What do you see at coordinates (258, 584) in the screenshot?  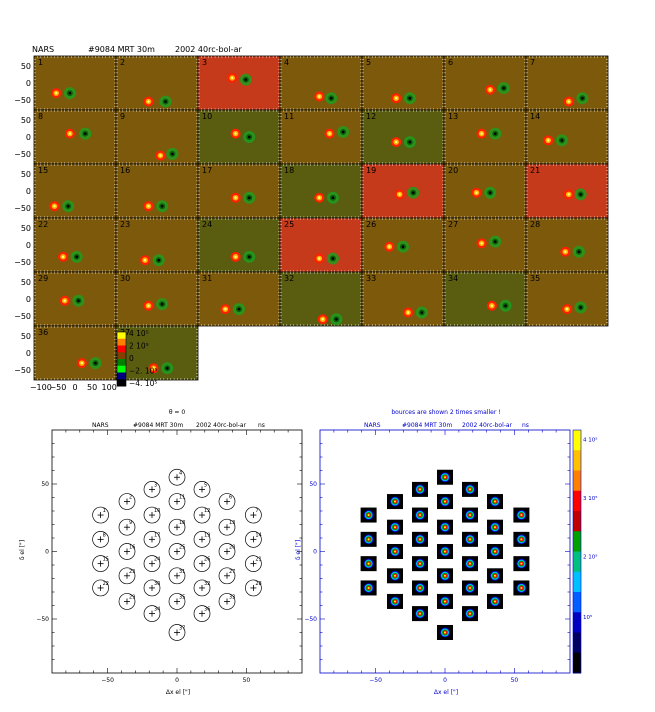 I see `beam-number: 28` at bounding box center [258, 584].